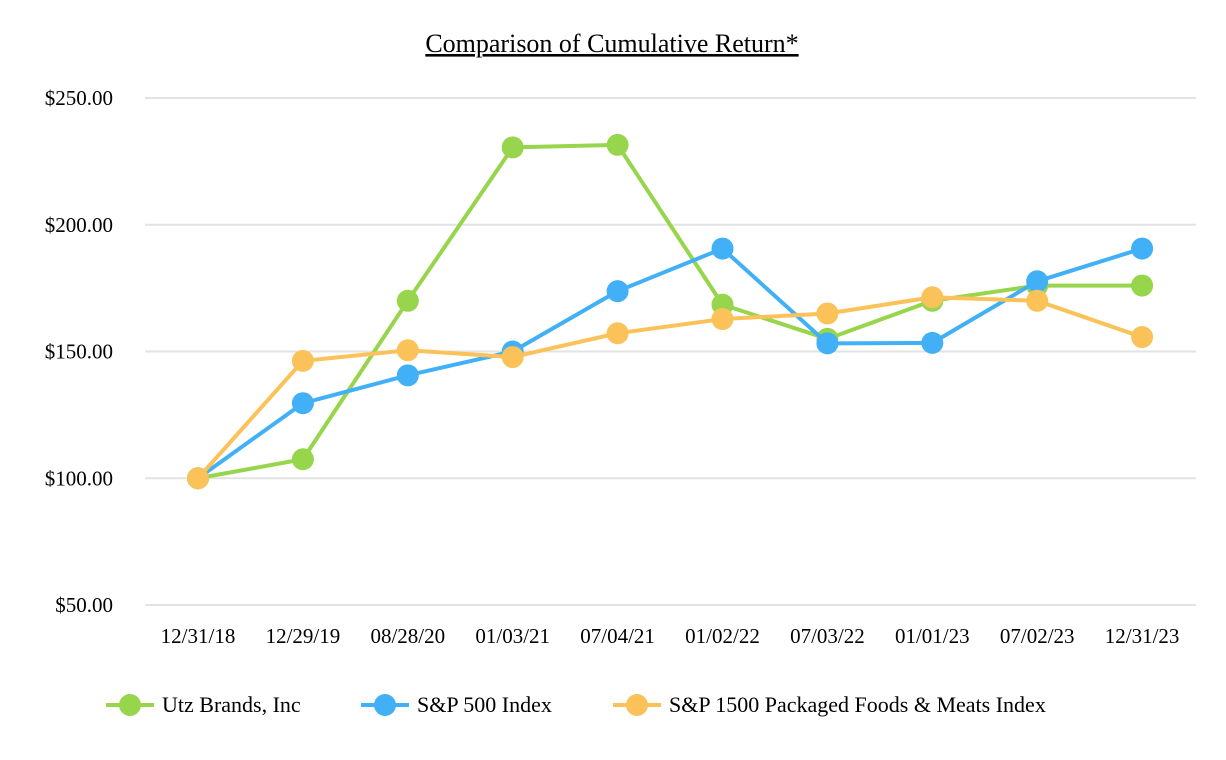  Describe the element at coordinates (617, 636) in the screenshot. I see `x-tick-label: 07/04/21` at that location.